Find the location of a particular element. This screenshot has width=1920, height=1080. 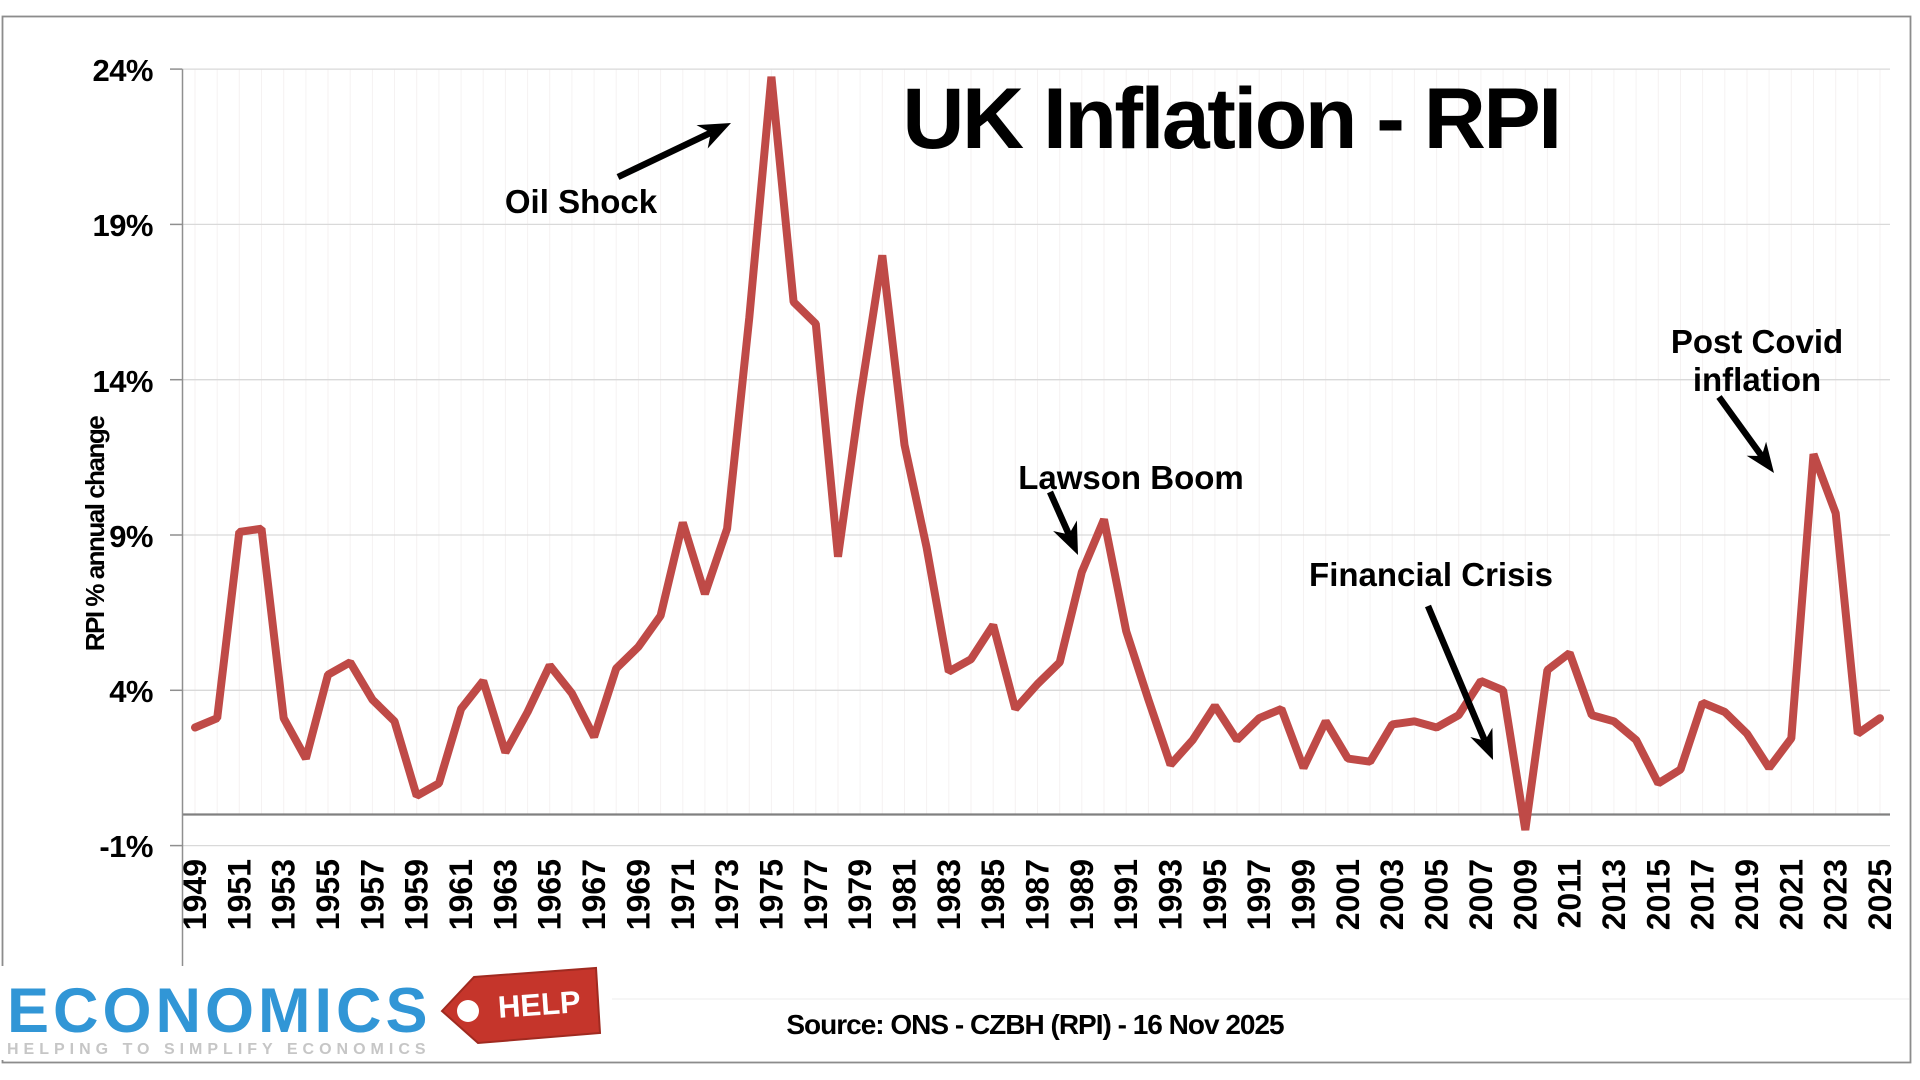

svg-text: 1989 is located at coordinates (1082, 894).